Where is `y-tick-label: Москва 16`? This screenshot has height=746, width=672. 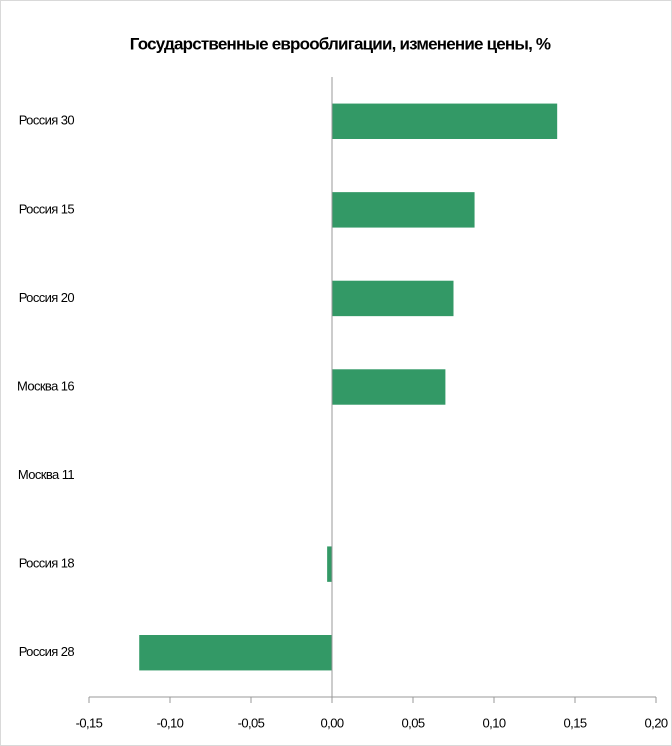 y-tick-label: Москва 16 is located at coordinates (45, 385).